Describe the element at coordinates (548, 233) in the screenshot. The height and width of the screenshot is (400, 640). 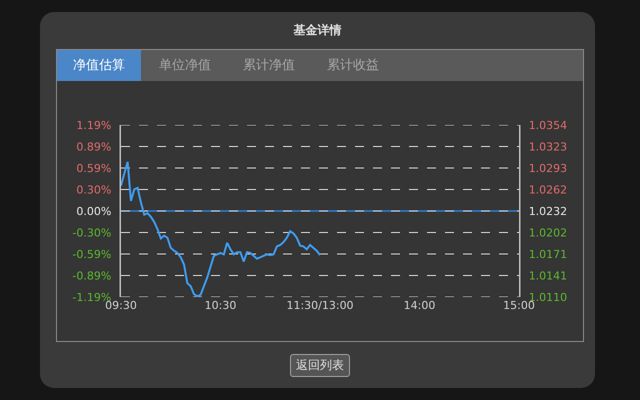
I see `y2-tick-label: 1.0202` at that location.